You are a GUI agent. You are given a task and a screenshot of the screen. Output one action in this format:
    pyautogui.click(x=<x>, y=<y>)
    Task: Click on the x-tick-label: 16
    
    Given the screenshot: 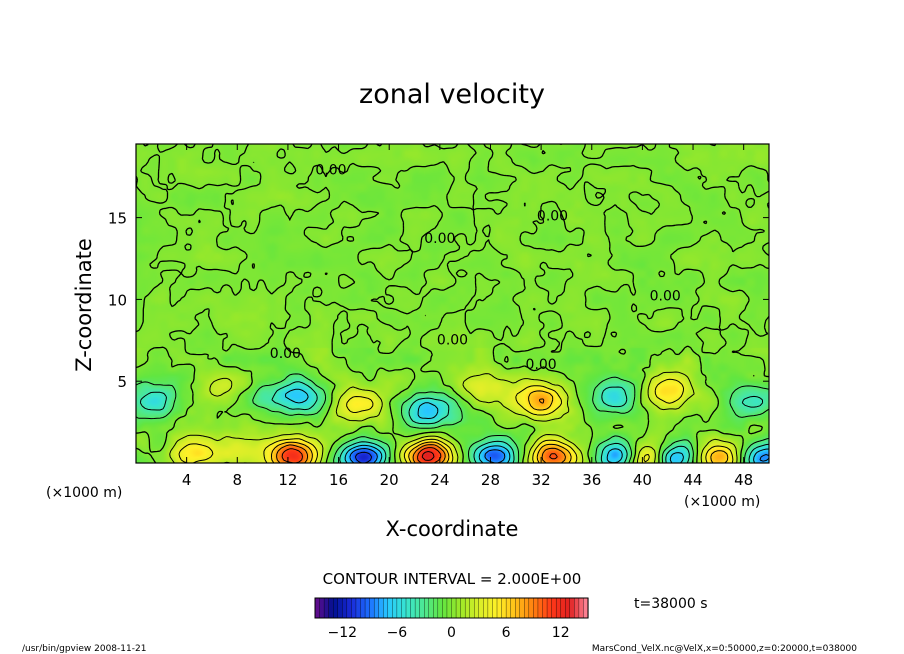 What is the action you would take?
    pyautogui.click(x=338, y=480)
    